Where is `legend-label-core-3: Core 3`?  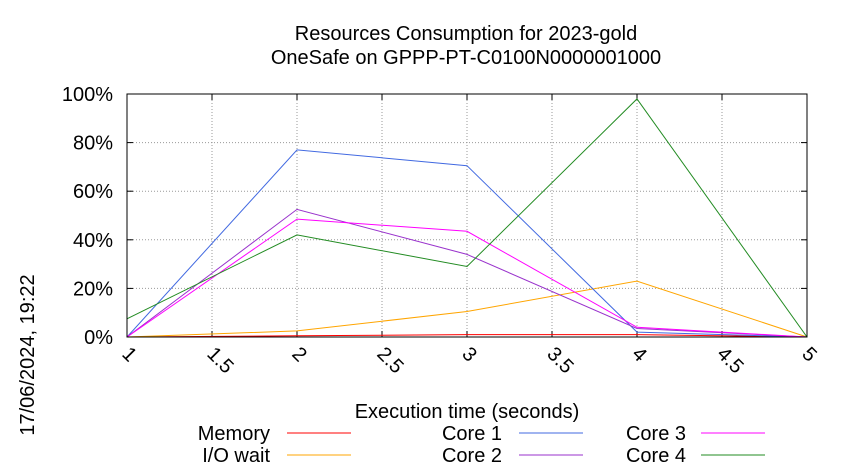 legend-label-core-3: Core 3 is located at coordinates (656, 434).